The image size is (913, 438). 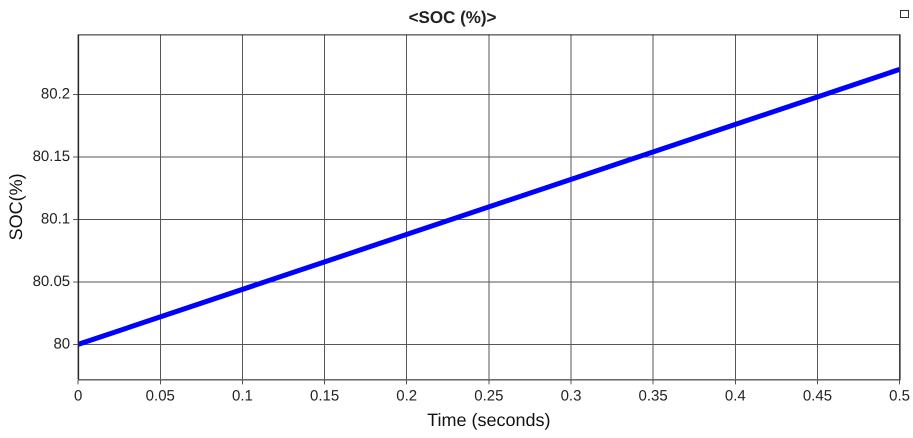 I want to click on x-tick-label: 0.3, so click(x=571, y=396).